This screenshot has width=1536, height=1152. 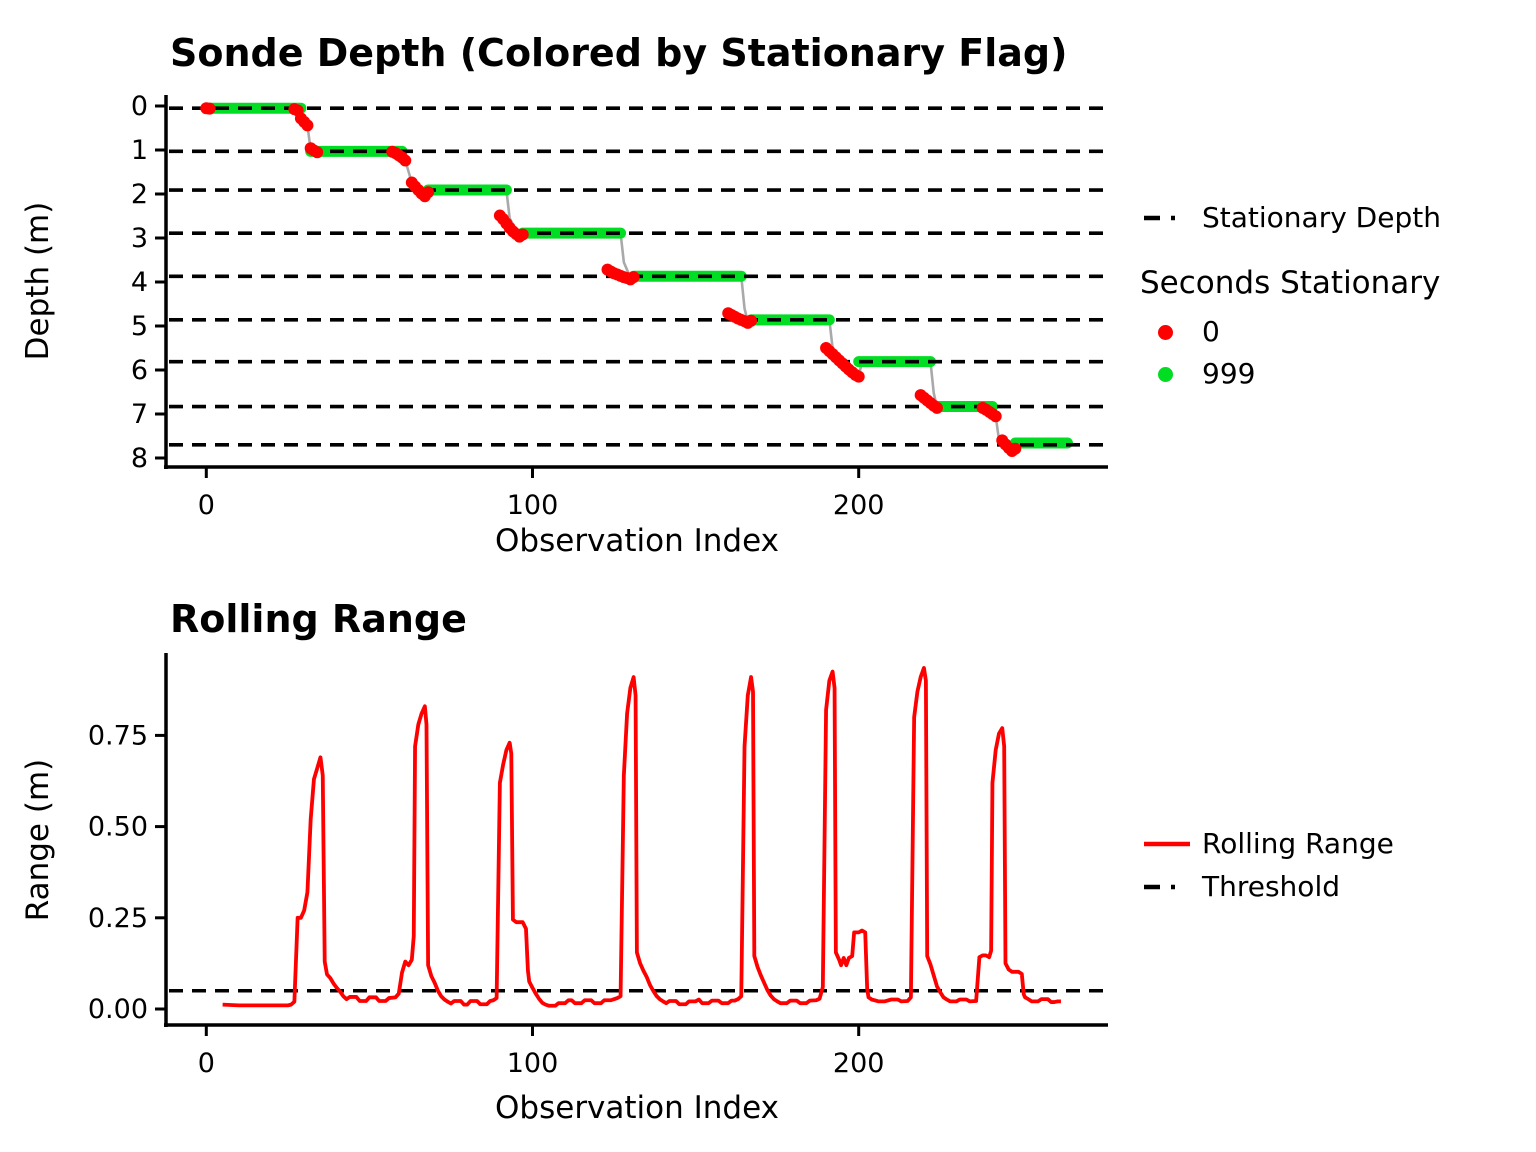 I want to click on y-tick-label: 0.50, so click(x=118, y=827).